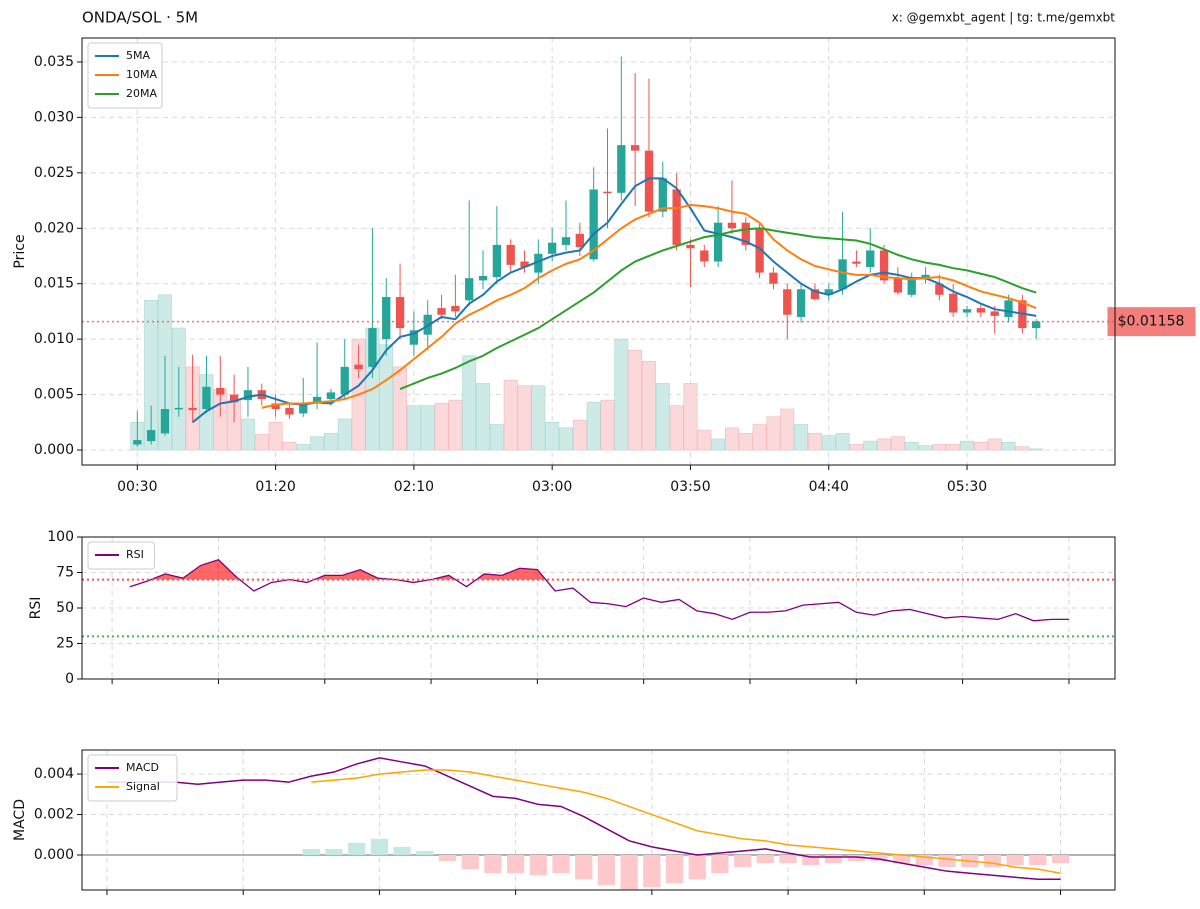 This screenshot has height=909, width=1200. I want to click on y-tick-label: 0.005, so click(54, 395).